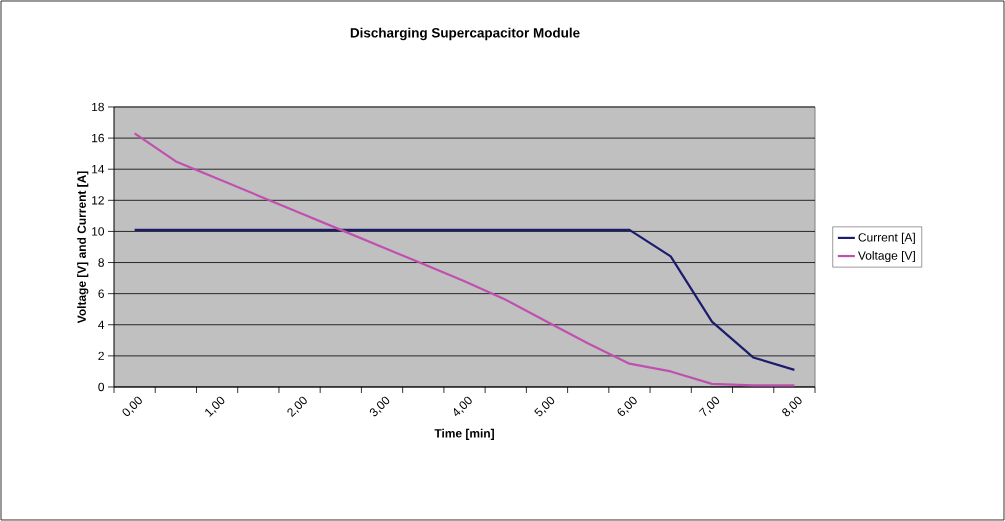 The height and width of the screenshot is (521, 1005). What do you see at coordinates (462, 406) in the screenshot?
I see `x-tick-label: 4,00` at bounding box center [462, 406].